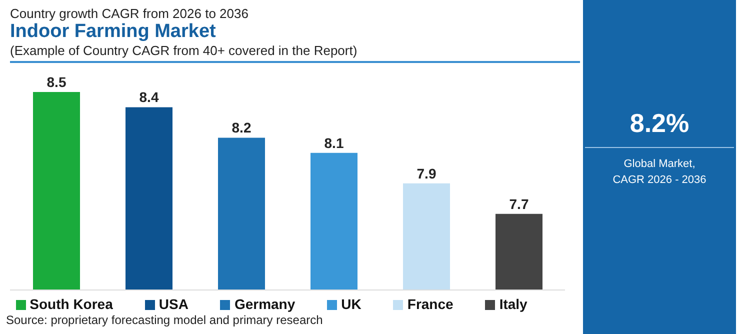 The width and height of the screenshot is (750, 334). I want to click on data-label: 8.5, so click(56, 82).